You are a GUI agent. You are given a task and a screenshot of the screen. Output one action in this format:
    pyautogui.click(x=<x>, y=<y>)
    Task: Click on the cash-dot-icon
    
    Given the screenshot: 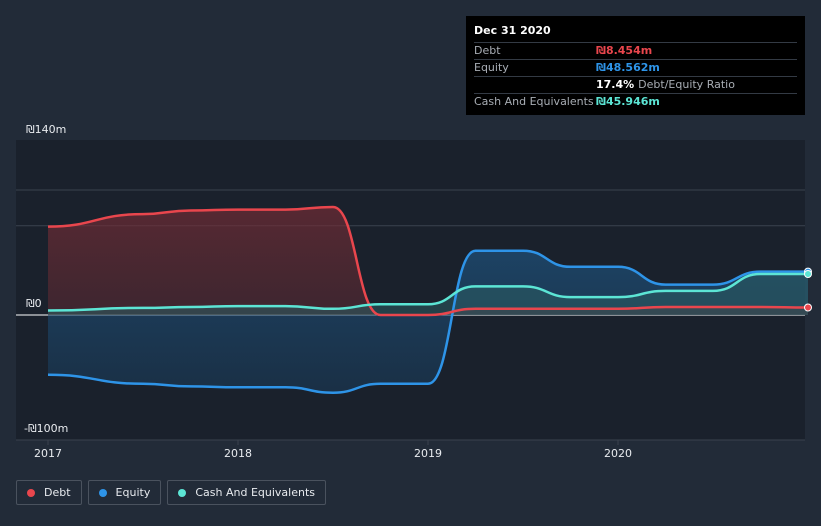 What is the action you would take?
    pyautogui.click(x=182, y=492)
    